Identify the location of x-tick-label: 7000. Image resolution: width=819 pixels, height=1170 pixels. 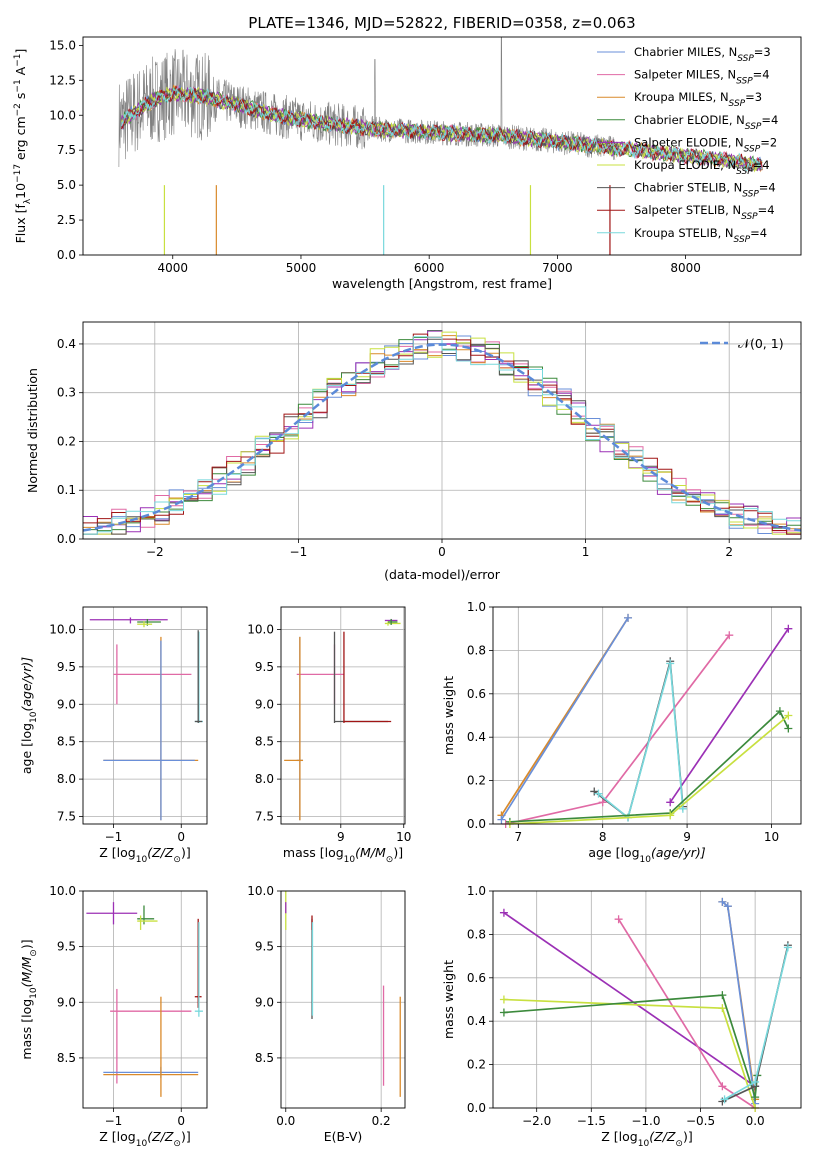
(557, 268).